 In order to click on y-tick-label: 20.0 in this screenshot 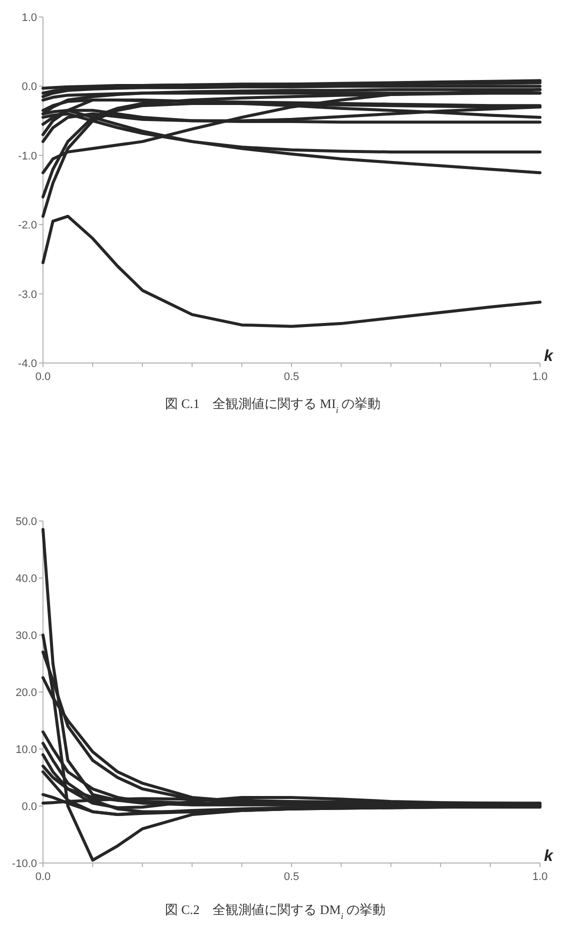, I will do `click(26, 693)`.